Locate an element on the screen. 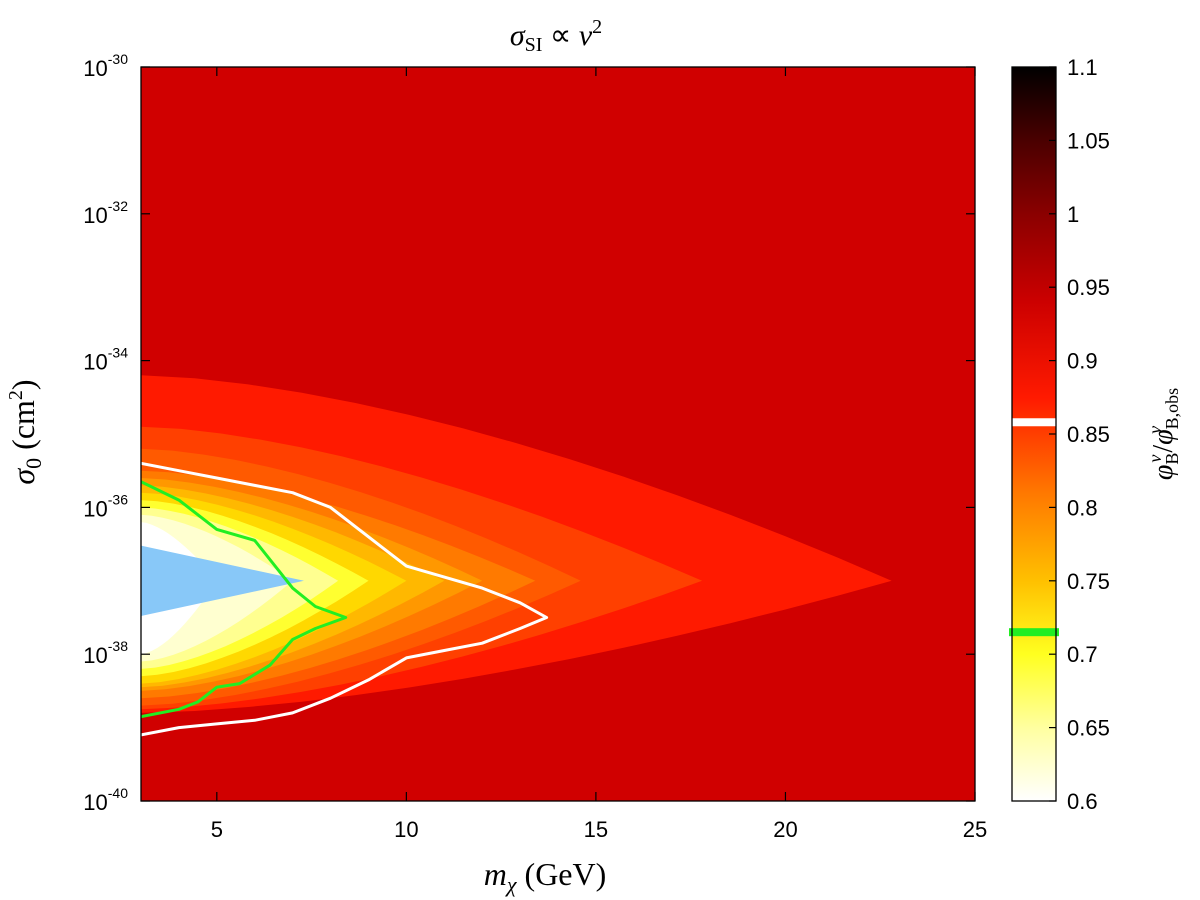 This screenshot has width=1200, height=900. colorbar-tick-label: 0.65 is located at coordinates (1088, 728).